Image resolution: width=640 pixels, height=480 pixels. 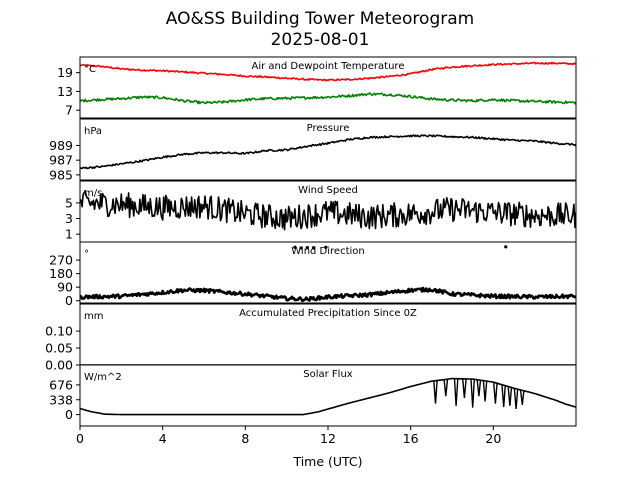 I want to click on panel-unit-wspd: m/s, so click(x=93, y=193).